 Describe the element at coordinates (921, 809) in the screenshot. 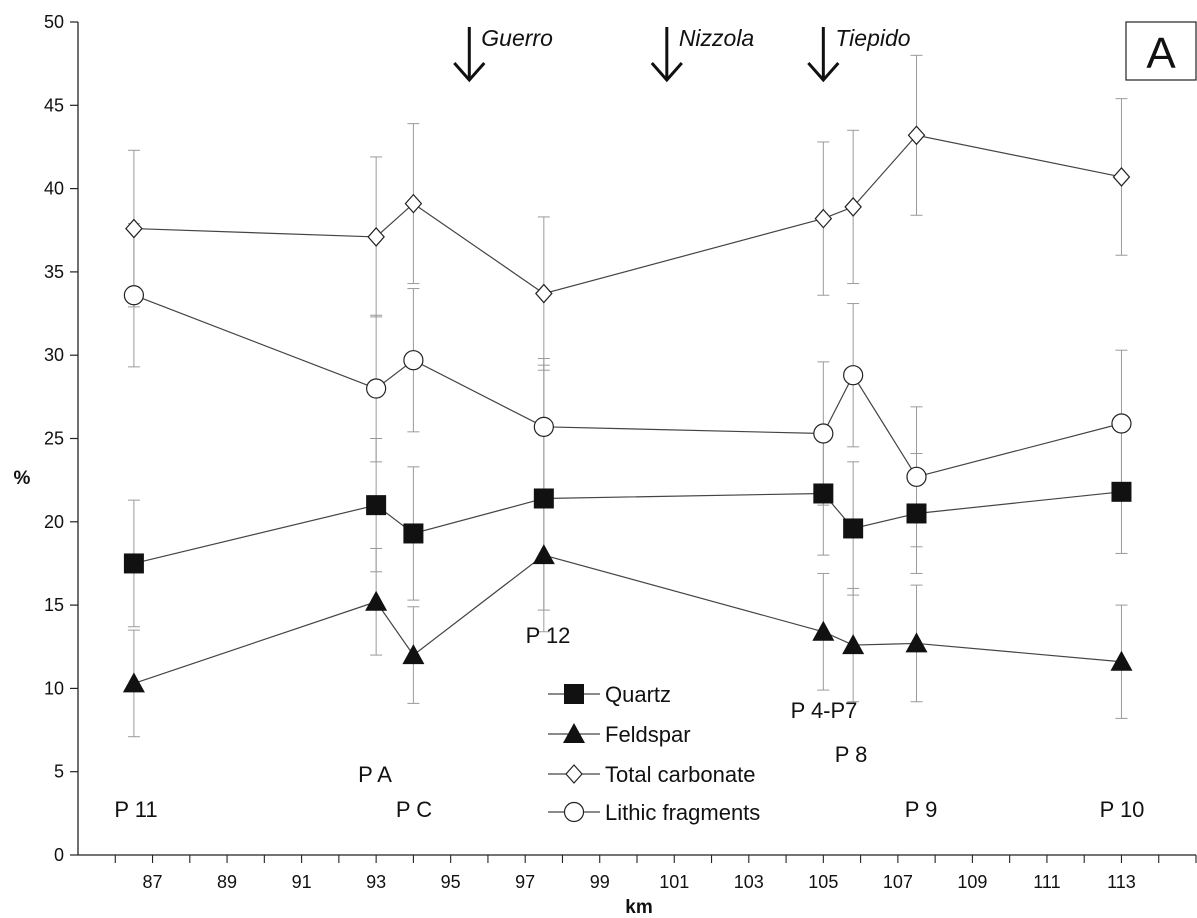

I see `point-label: P 9` at that location.